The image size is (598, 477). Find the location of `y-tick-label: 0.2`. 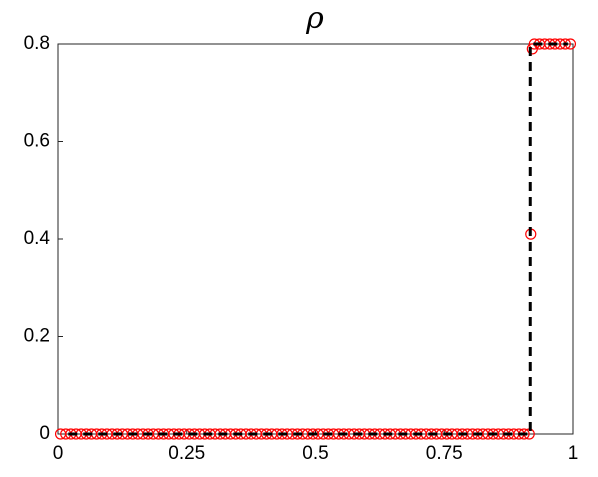

y-tick-label: 0.2 is located at coordinates (37, 336).